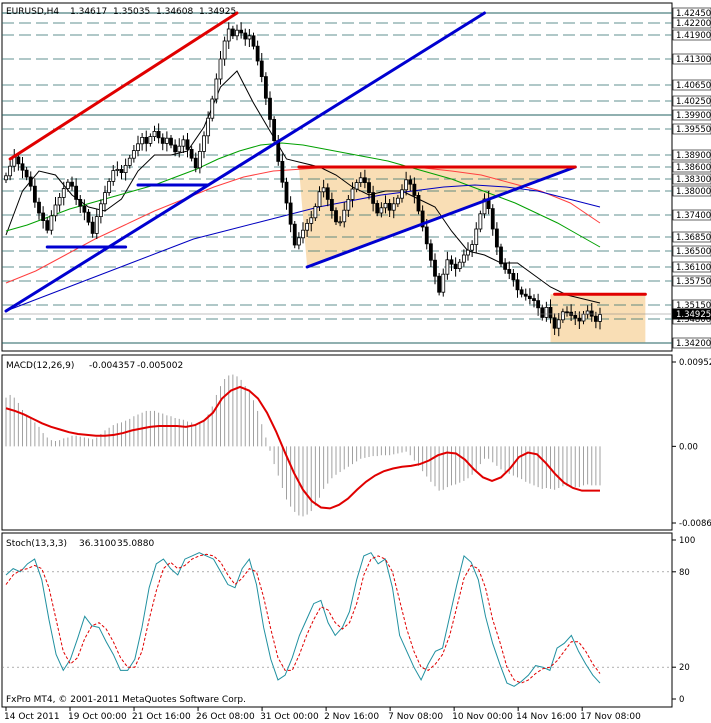 The image size is (711, 723). Describe the element at coordinates (546, 717) in the screenshot. I see `time-axis-label: 14 Nov 16:00` at that location.